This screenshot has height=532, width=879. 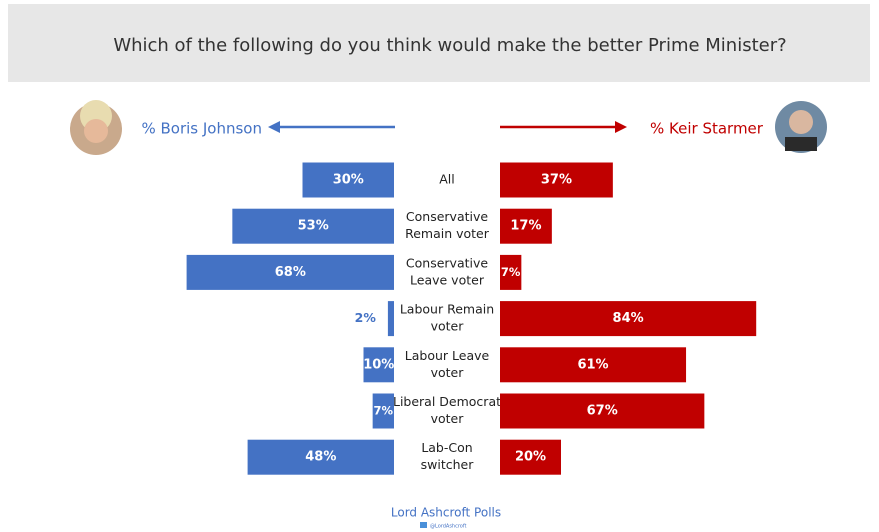 I want to click on arrow-left, so click(x=331, y=127).